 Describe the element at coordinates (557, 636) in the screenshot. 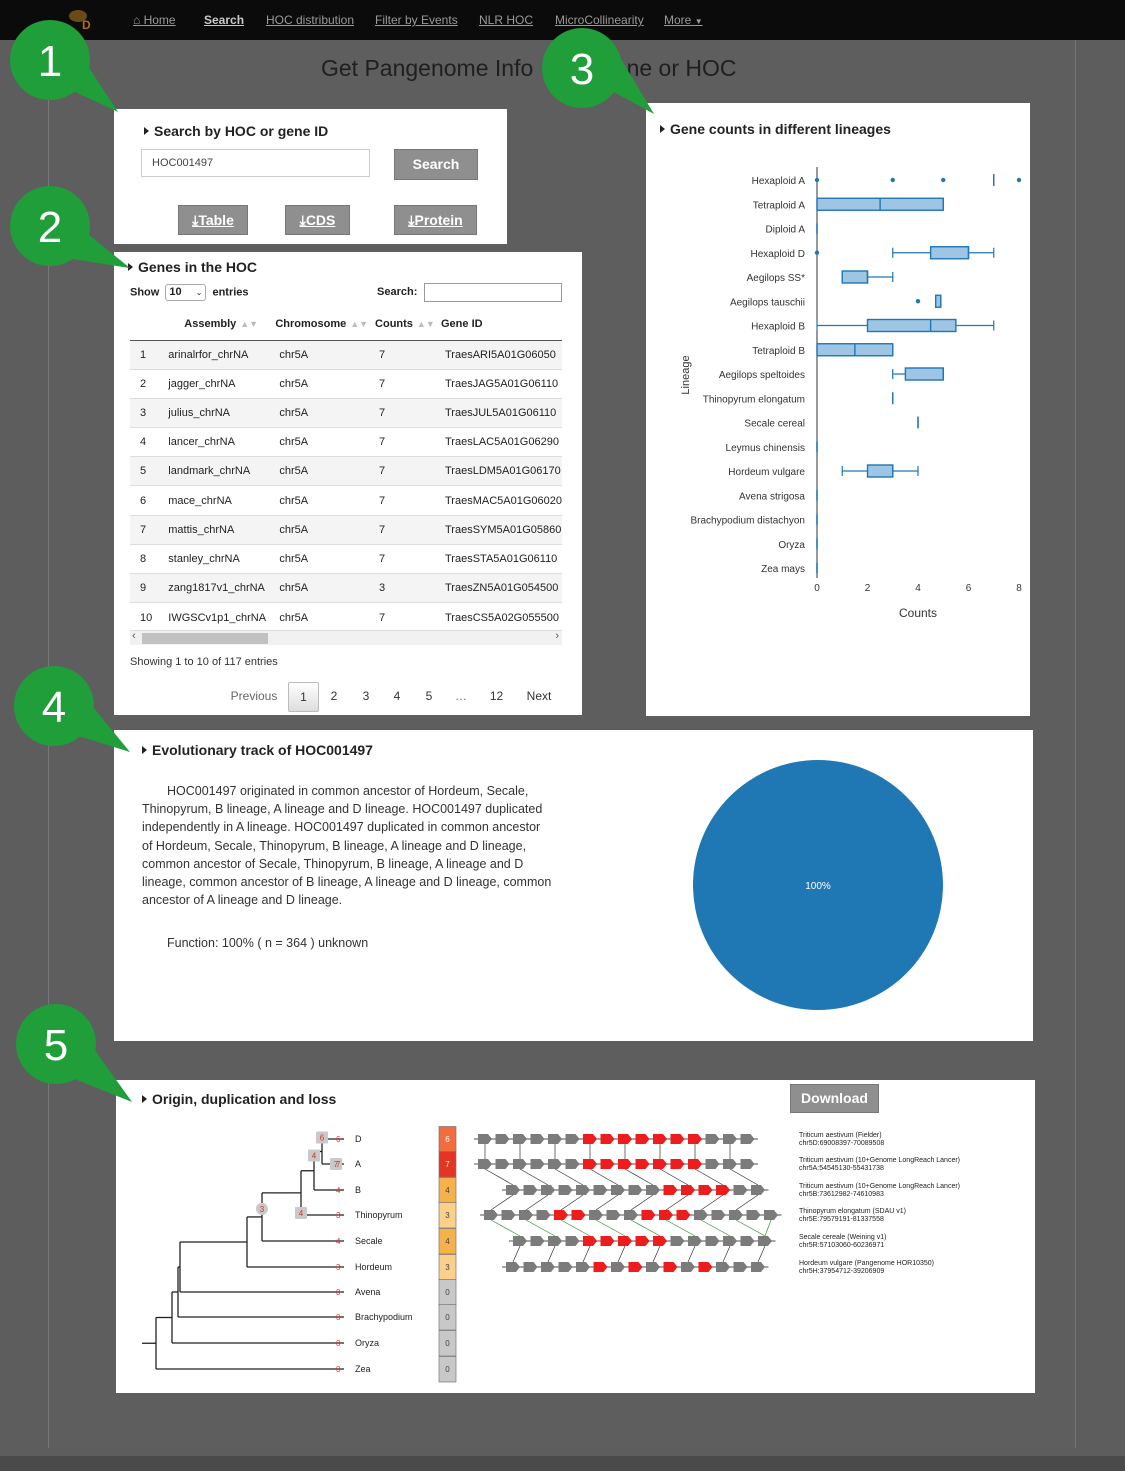

I see `scroll-right-icon: ›` at that location.